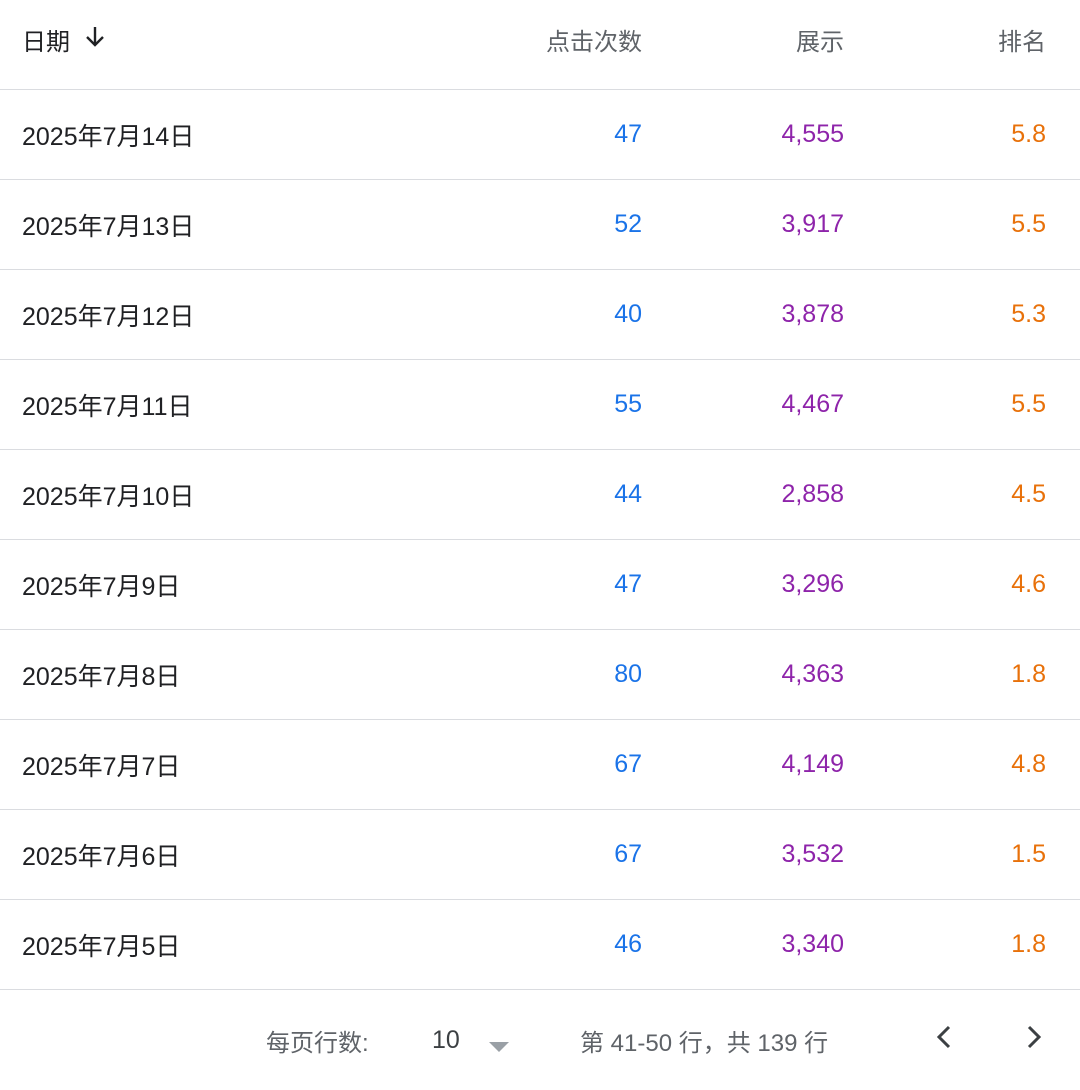 This screenshot has width=1080, height=1090. What do you see at coordinates (812, 404) in the screenshot?
I see `cell-impressions: 4,467` at bounding box center [812, 404].